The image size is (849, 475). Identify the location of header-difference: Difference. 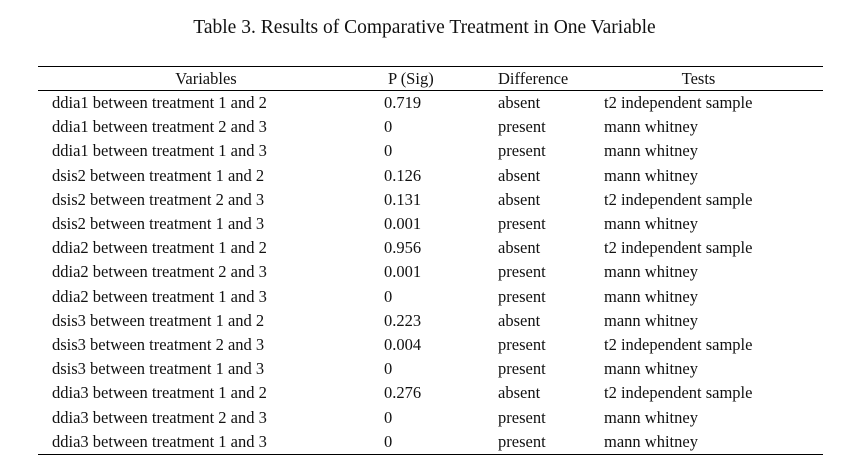
(533, 78).